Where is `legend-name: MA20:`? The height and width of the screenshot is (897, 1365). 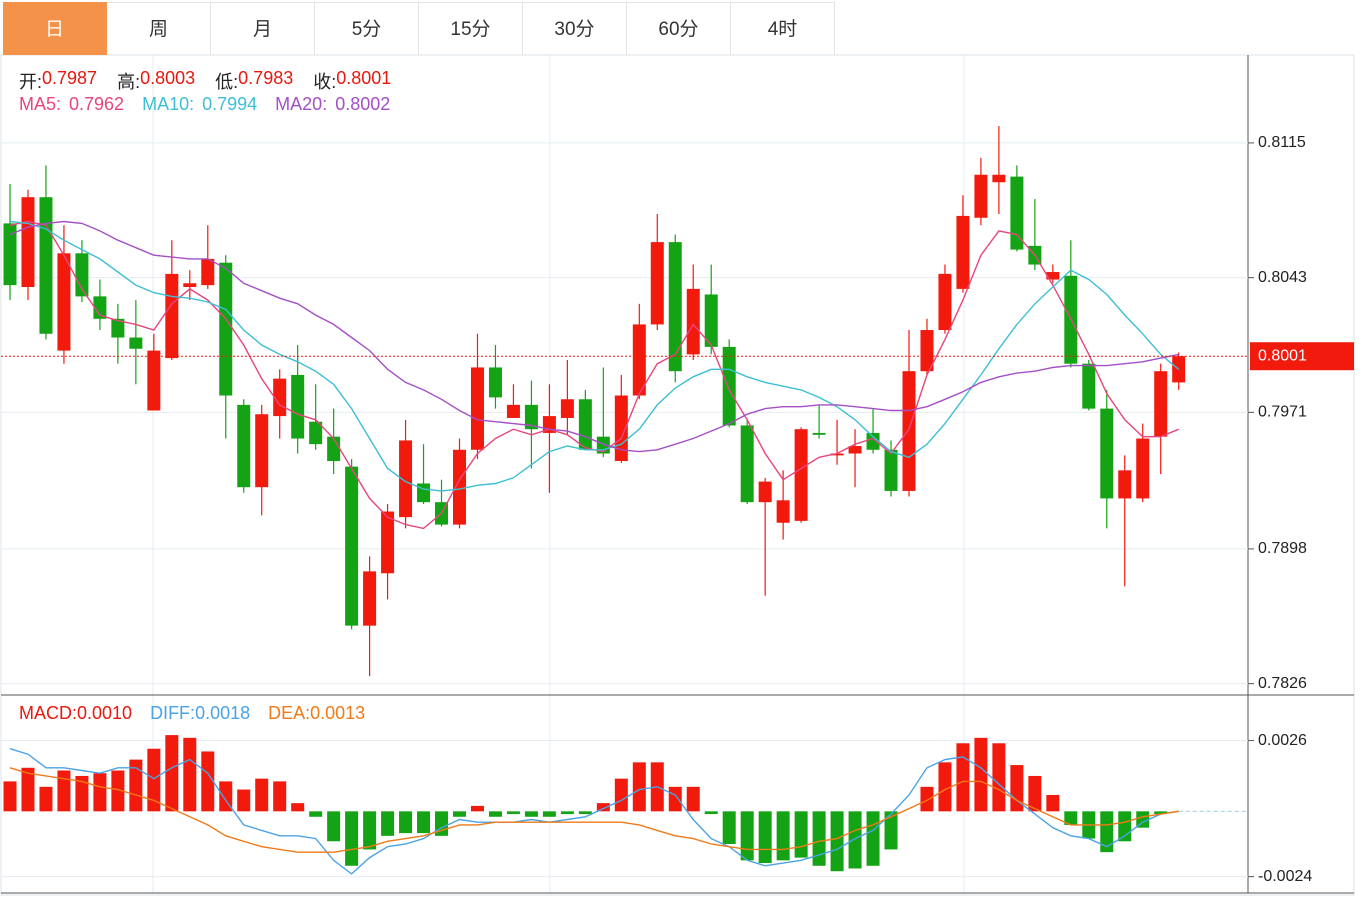
legend-name: MA20: is located at coordinates (301, 104).